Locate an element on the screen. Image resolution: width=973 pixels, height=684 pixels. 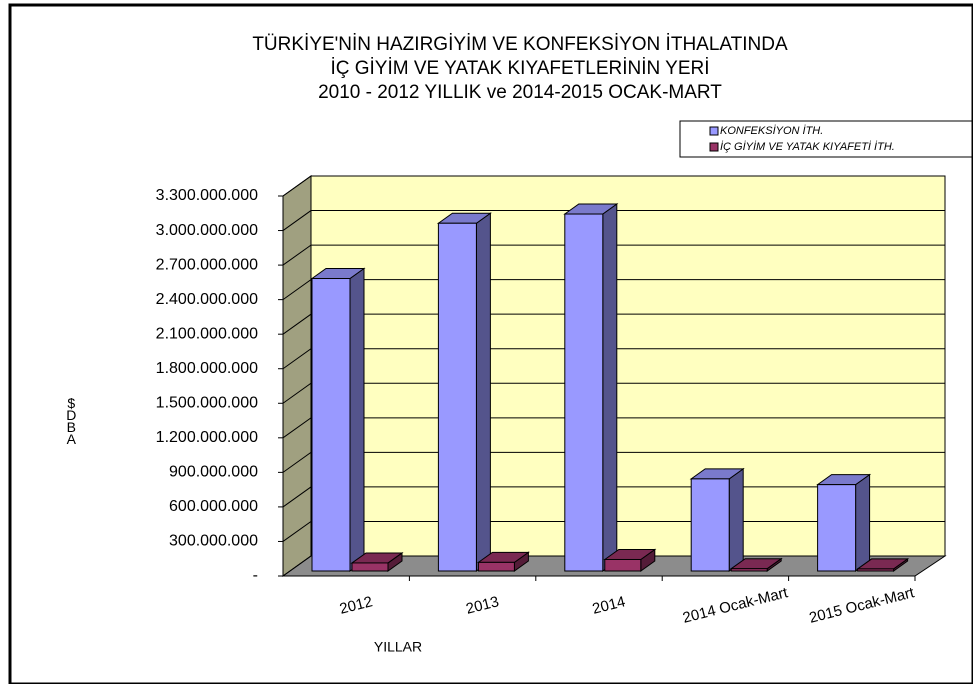
y-tick-label: 1.800.000.000 is located at coordinates (207, 368).